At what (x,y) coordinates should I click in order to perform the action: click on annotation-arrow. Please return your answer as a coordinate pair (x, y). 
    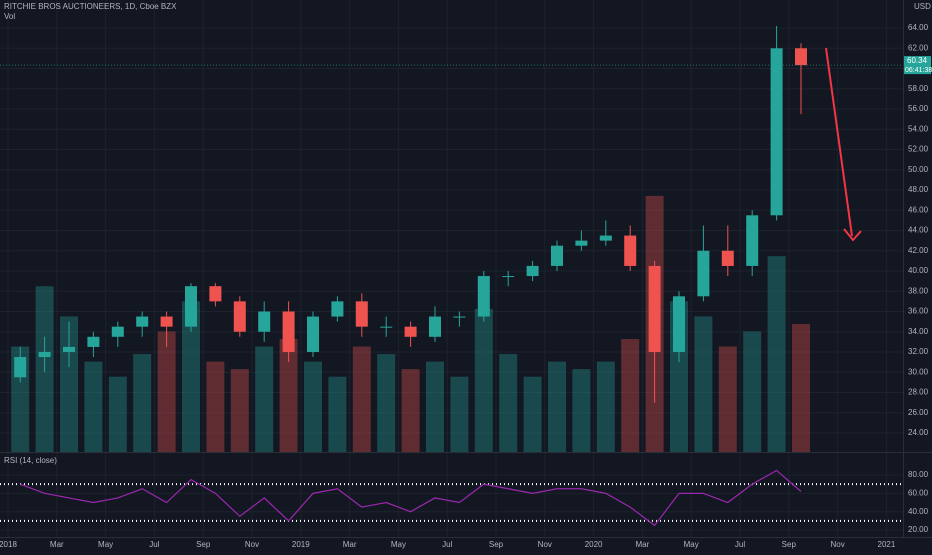
    Looking at the image, I should click on (843, 144).